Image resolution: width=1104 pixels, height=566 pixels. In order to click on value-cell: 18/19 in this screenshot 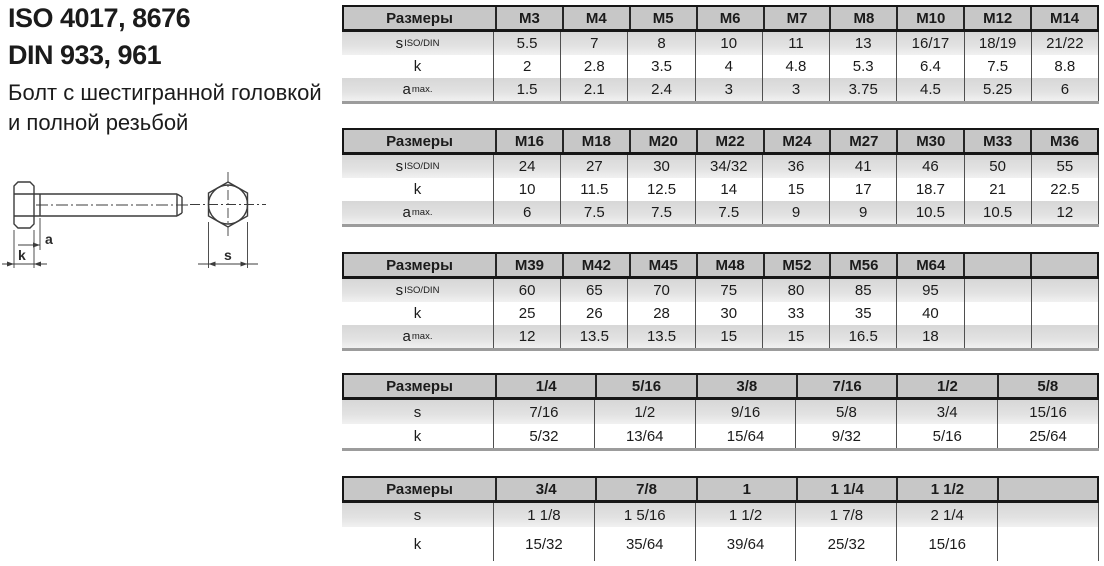, I will do `click(997, 43)`.